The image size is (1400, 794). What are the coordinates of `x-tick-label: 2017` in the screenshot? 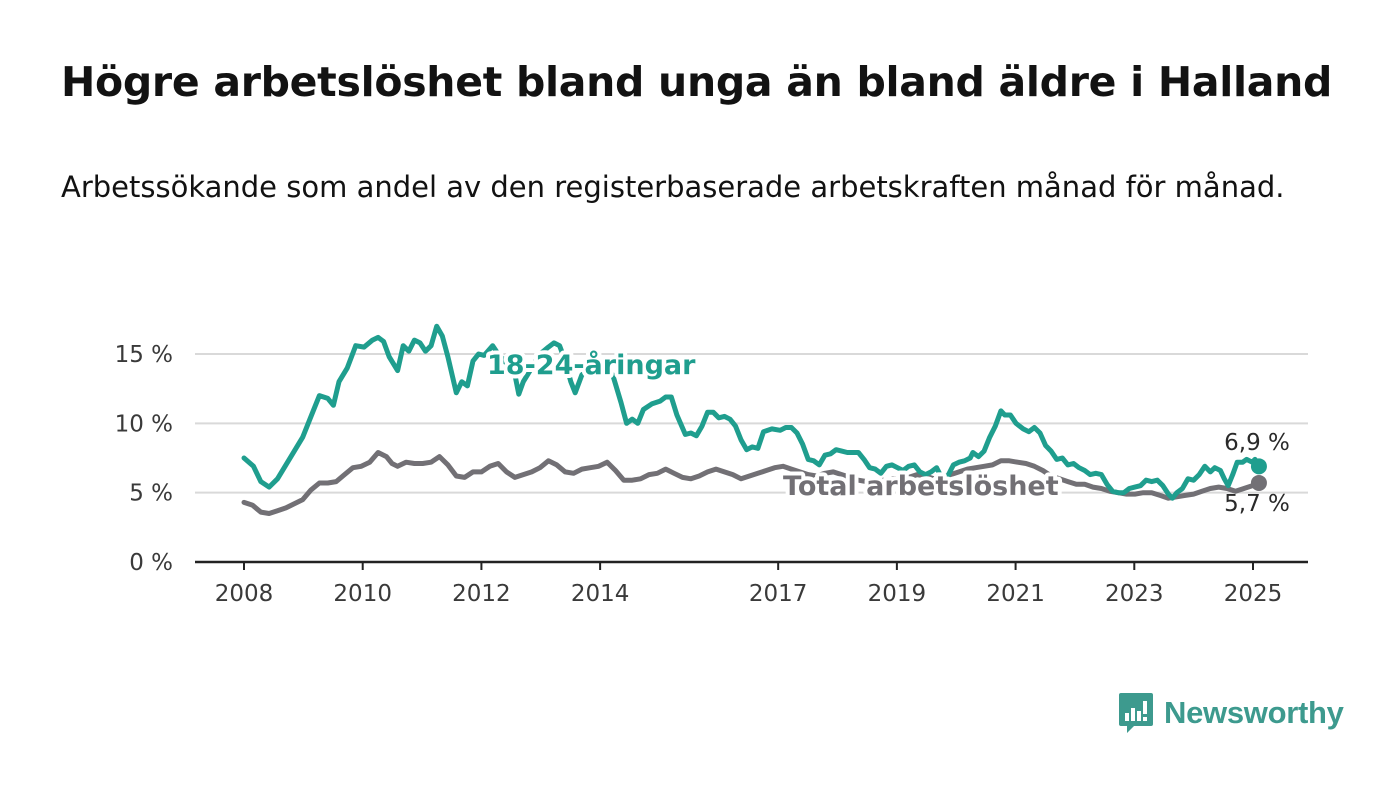 It's located at (778, 594).